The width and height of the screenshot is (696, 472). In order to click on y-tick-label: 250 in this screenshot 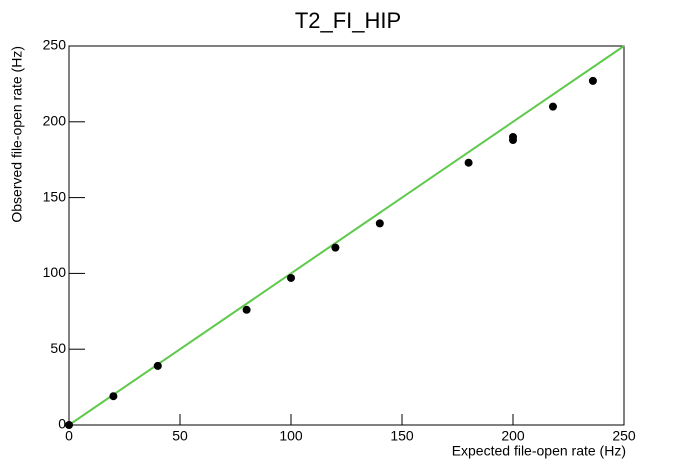, I will do `click(55, 45)`.